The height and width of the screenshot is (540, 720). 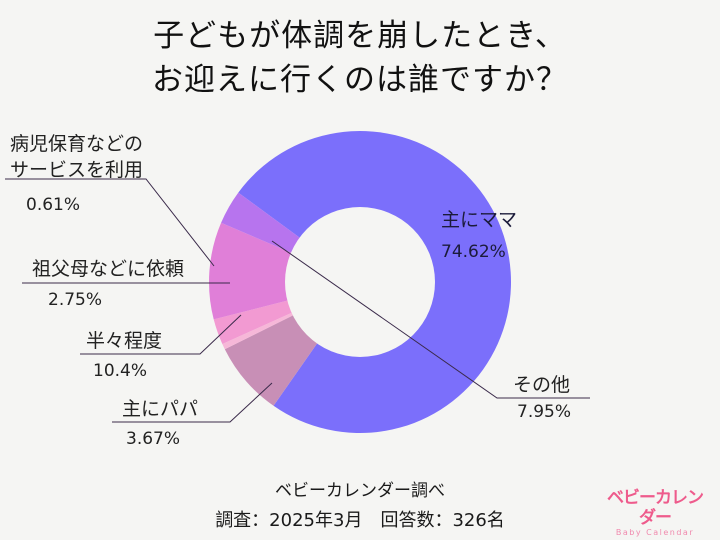 I want to click on source-note: ベビーカレンダー調べ, so click(x=360, y=491).